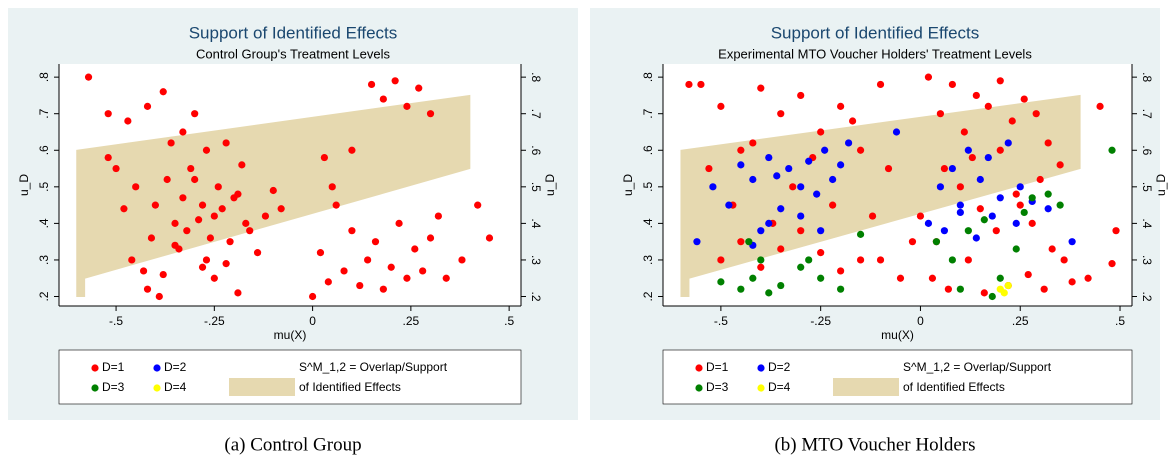 The height and width of the screenshot is (464, 1169). I want to click on legend-label: D=2, so click(779, 367).